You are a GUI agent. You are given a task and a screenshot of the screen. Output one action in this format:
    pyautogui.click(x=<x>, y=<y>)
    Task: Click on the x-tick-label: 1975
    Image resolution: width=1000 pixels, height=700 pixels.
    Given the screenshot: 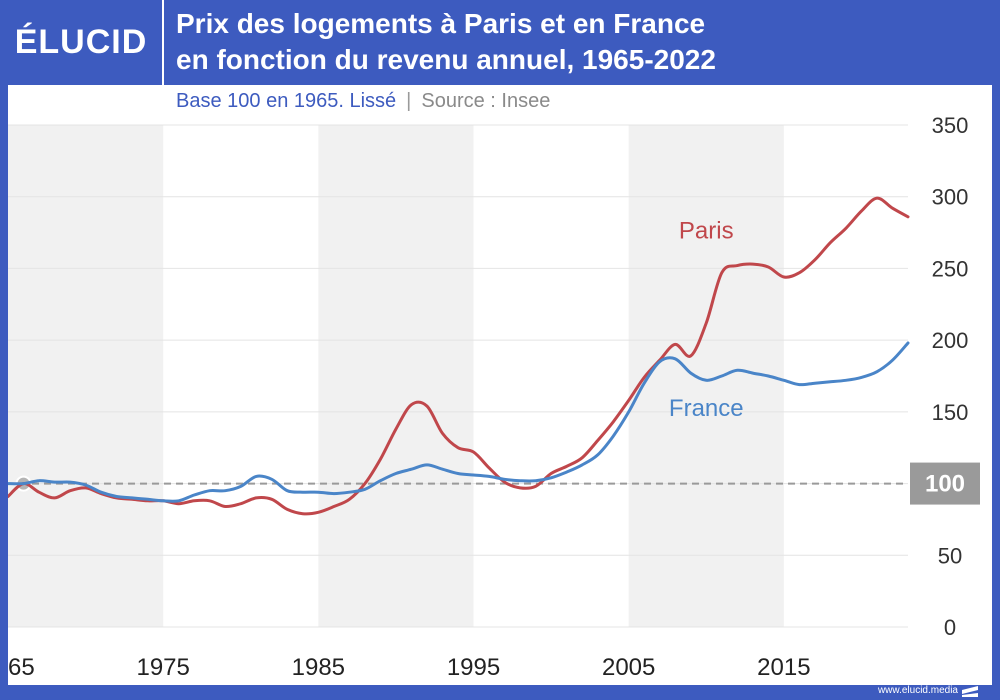 What is the action you would take?
    pyautogui.click(x=162, y=667)
    